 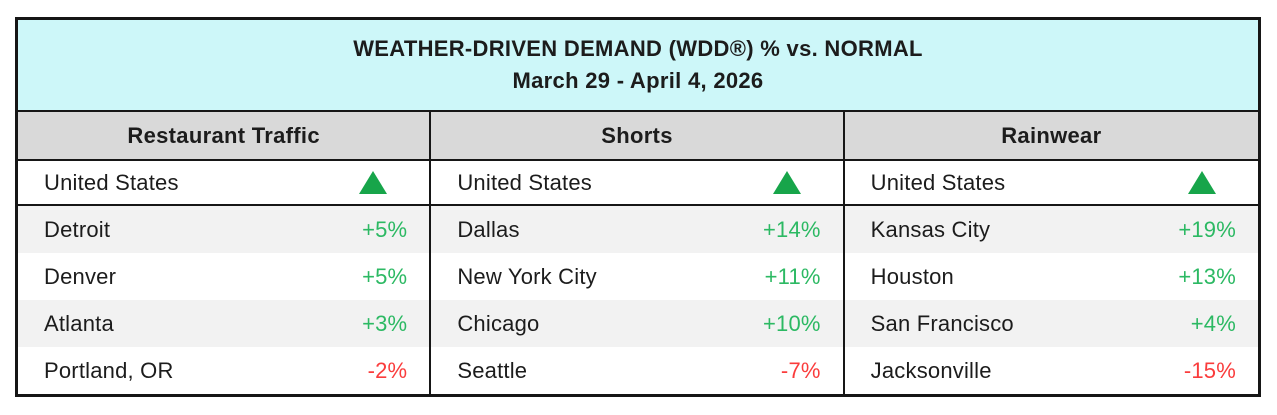 What do you see at coordinates (930, 229) in the screenshot?
I see `city-label: Kansas City` at bounding box center [930, 229].